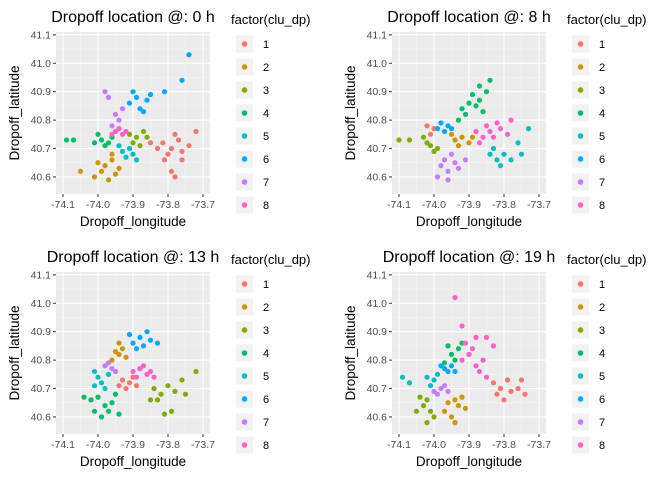  What do you see at coordinates (133, 221) in the screenshot?
I see `x-axis-label: Dropoff_longitude` at bounding box center [133, 221].